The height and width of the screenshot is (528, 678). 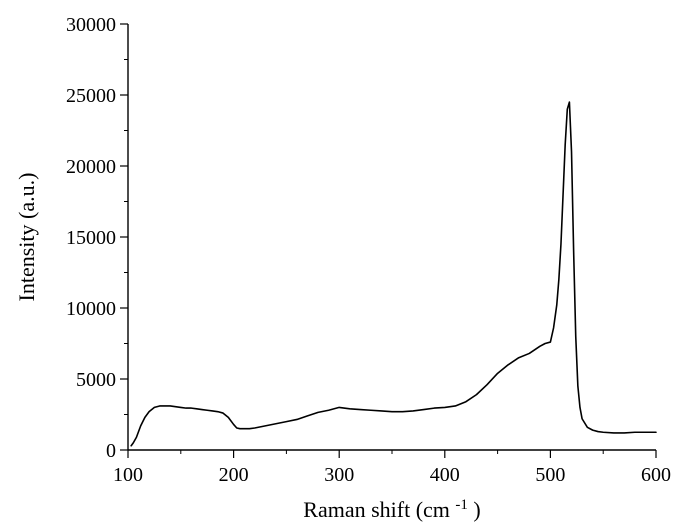 What do you see at coordinates (476, 509) in the screenshot?
I see `x-axis-title-end: )` at bounding box center [476, 509].